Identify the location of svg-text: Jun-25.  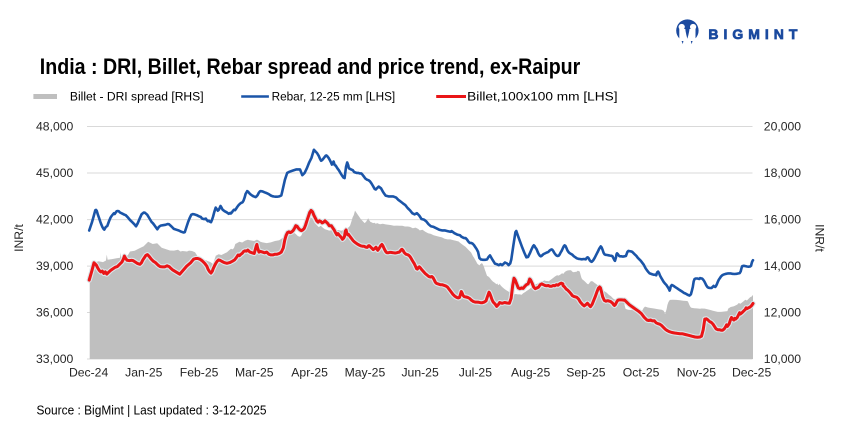
(419, 373).